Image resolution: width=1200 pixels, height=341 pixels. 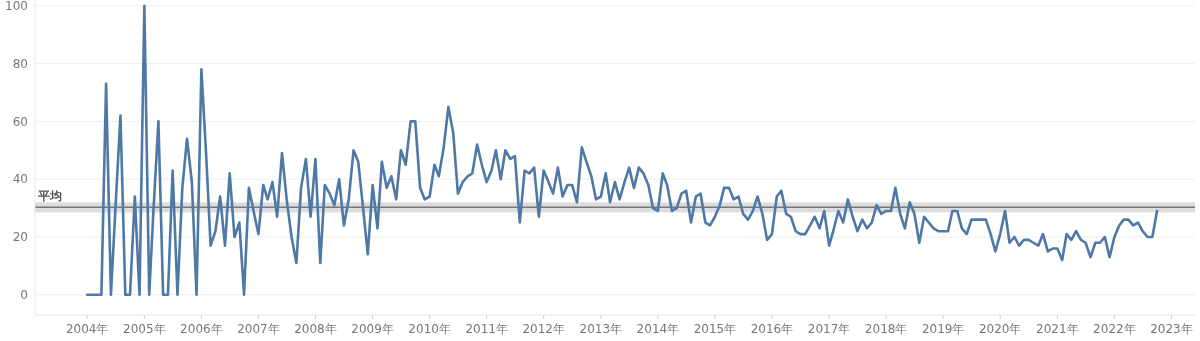 What do you see at coordinates (601, 329) in the screenshot?
I see `x-tick-label: 2013年` at bounding box center [601, 329].